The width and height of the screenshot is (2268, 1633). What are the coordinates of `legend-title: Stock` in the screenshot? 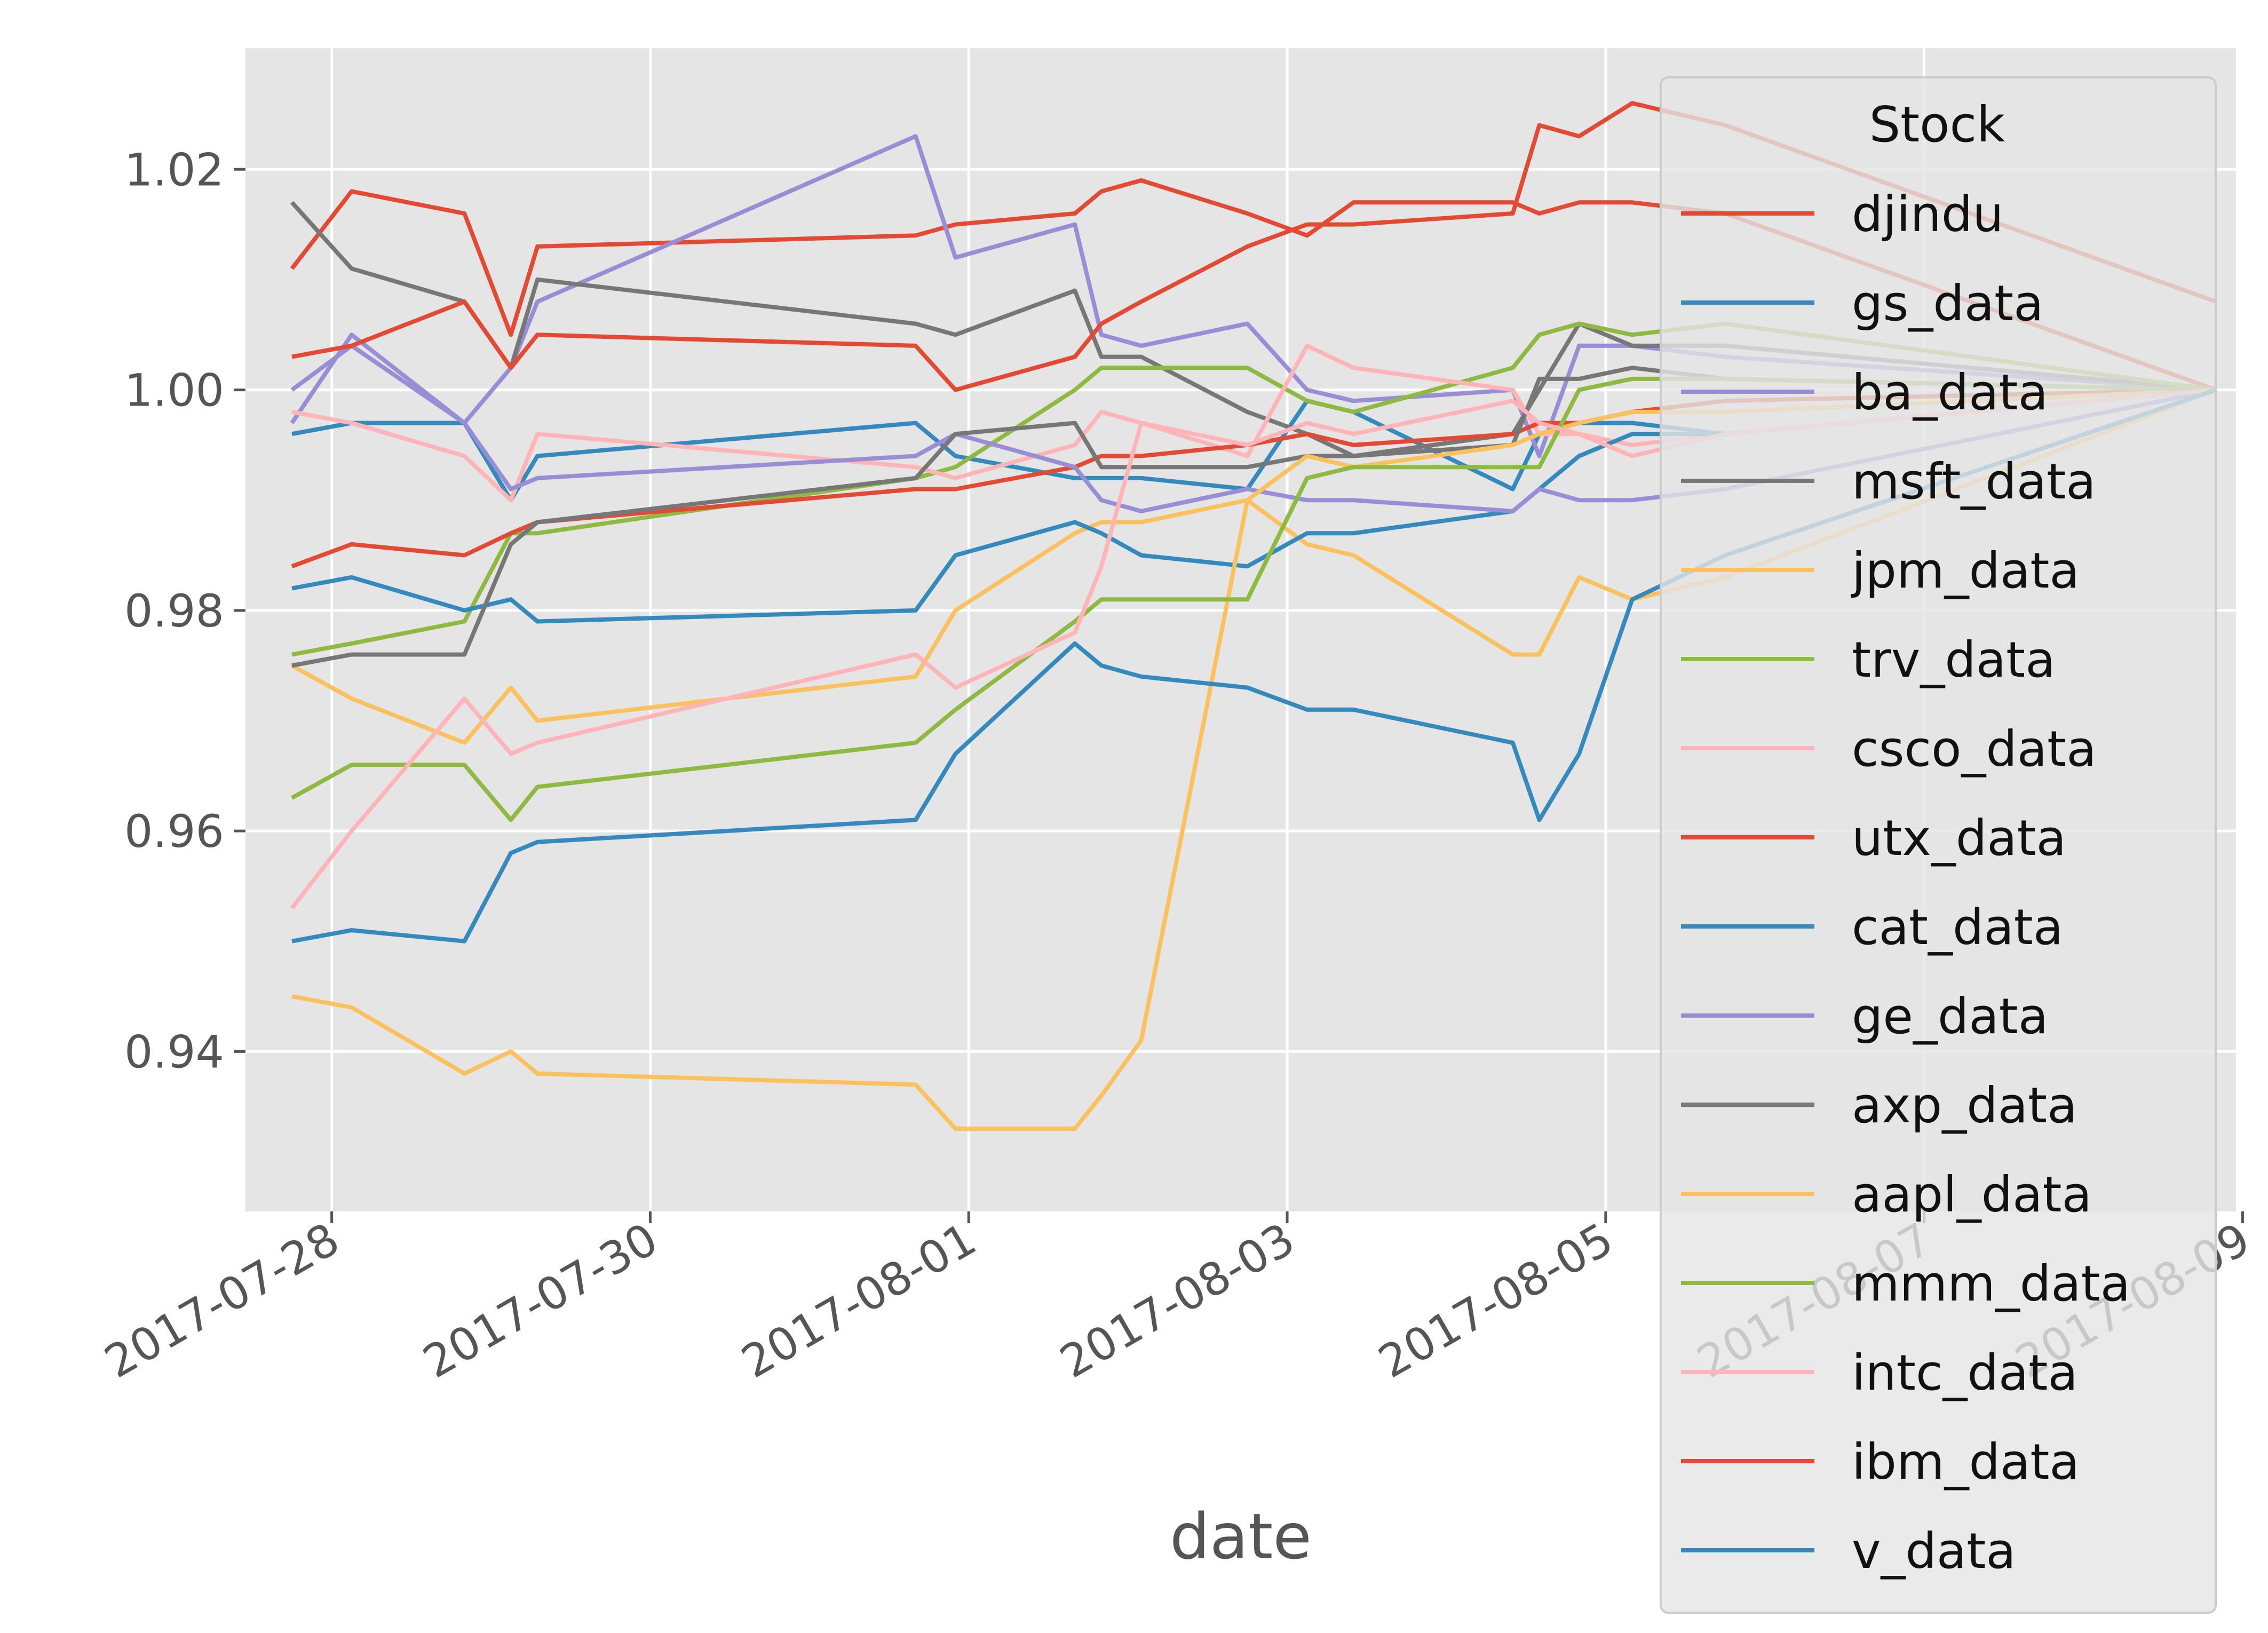 It's located at (1937, 124).